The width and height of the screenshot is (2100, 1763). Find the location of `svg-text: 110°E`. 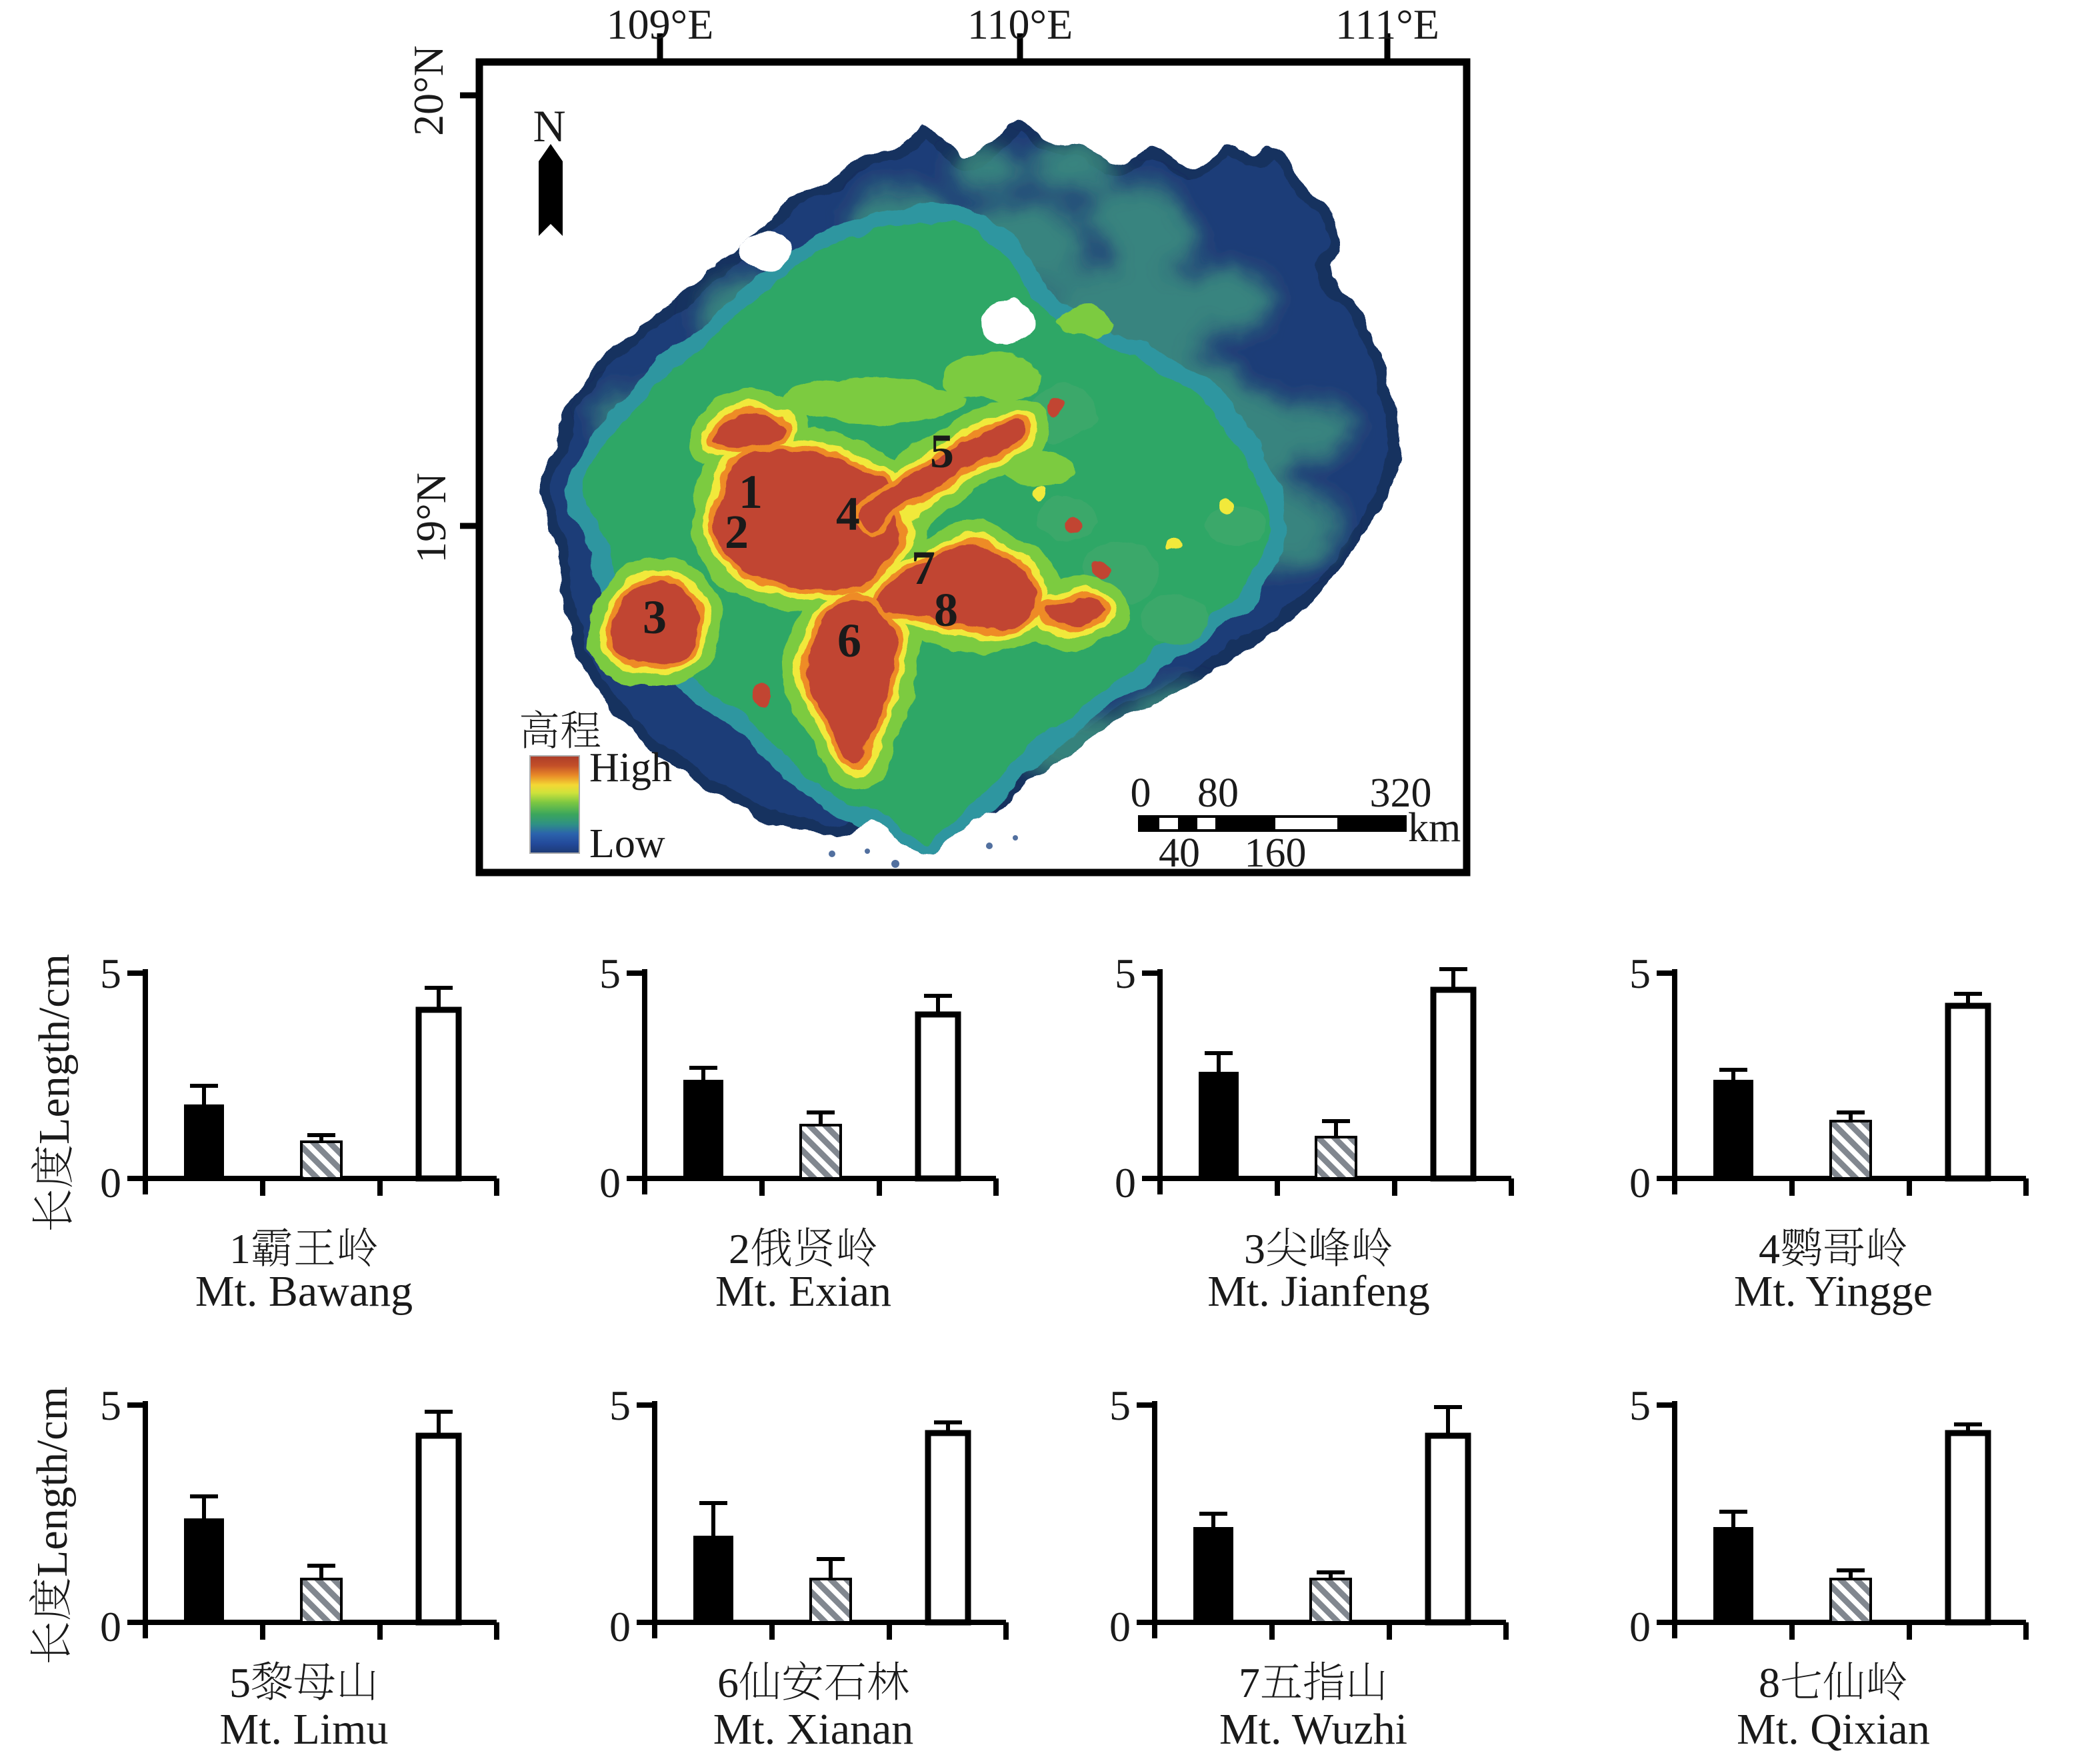

svg-text: 110°E is located at coordinates (1020, 25).